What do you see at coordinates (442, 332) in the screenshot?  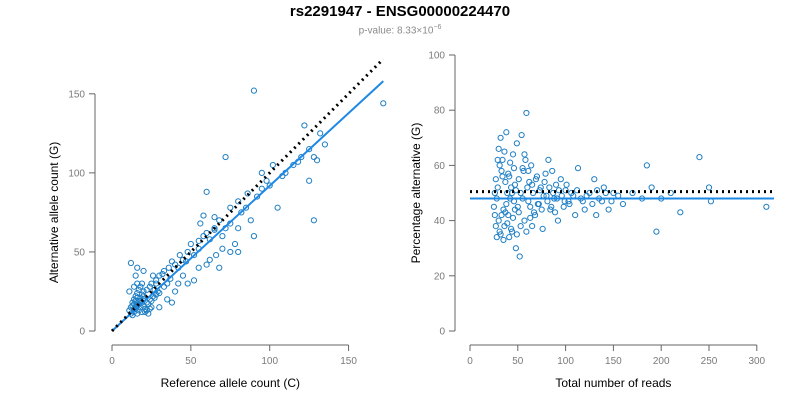 I see `right-y-tick-label: 0` at bounding box center [442, 332].